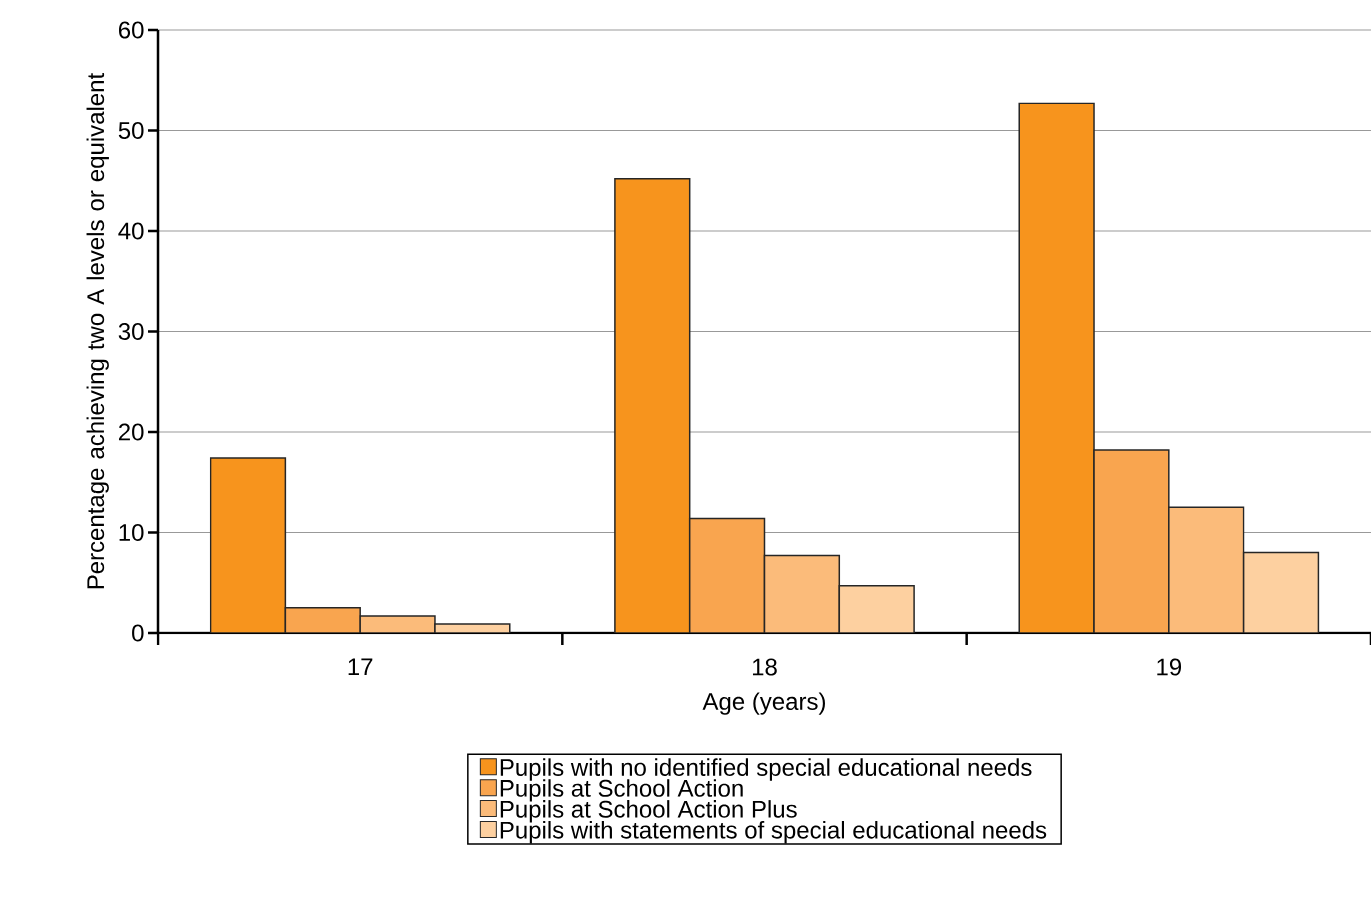 The height and width of the screenshot is (912, 1371). I want to click on y-tick-label: 60, so click(131, 30).